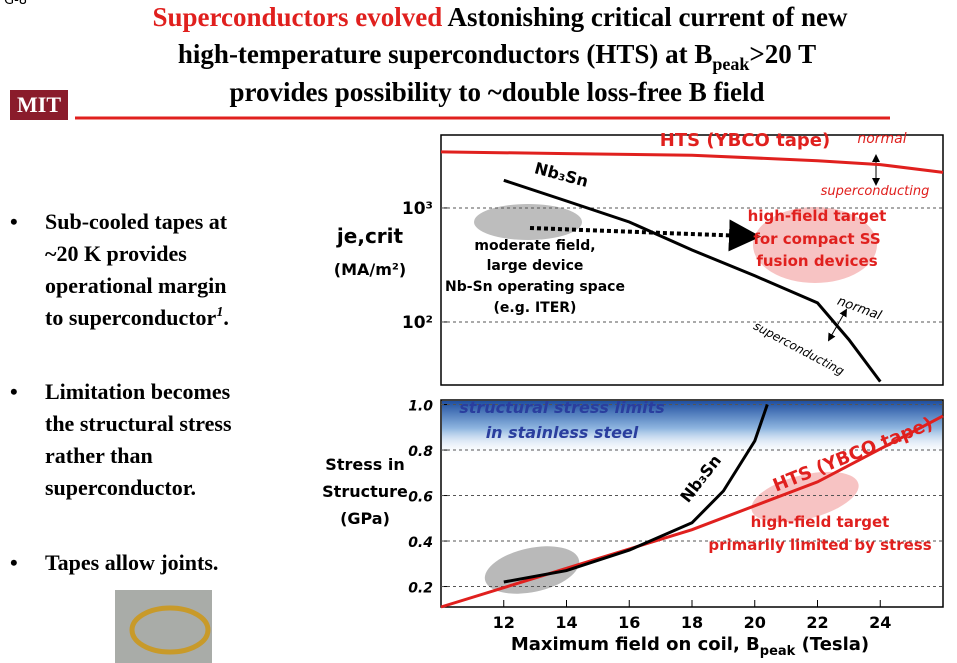 The image size is (957, 663). What do you see at coordinates (629, 622) in the screenshot?
I see `x-tick-label: 16` at bounding box center [629, 622].